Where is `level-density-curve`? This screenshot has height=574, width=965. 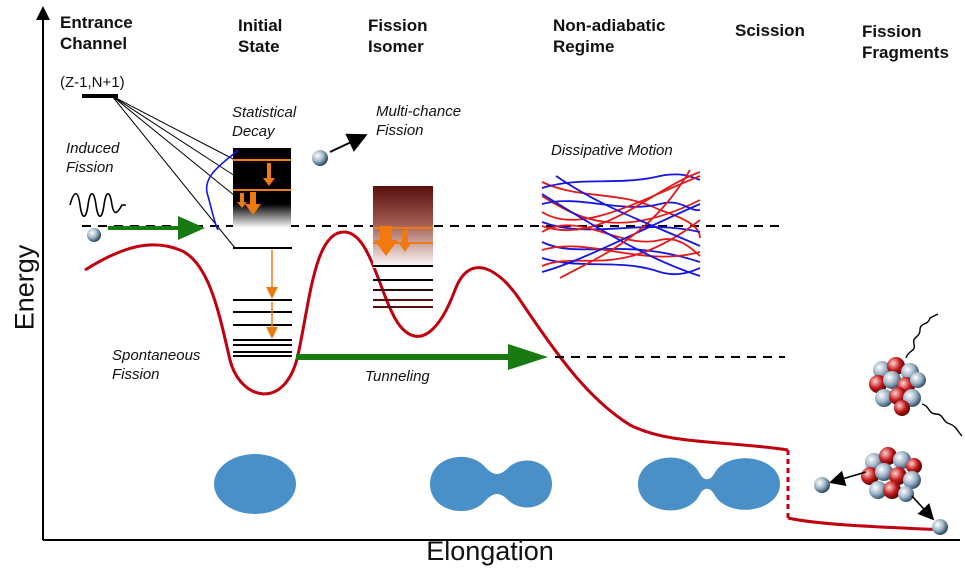
level-density-curve is located at coordinates (222, 190).